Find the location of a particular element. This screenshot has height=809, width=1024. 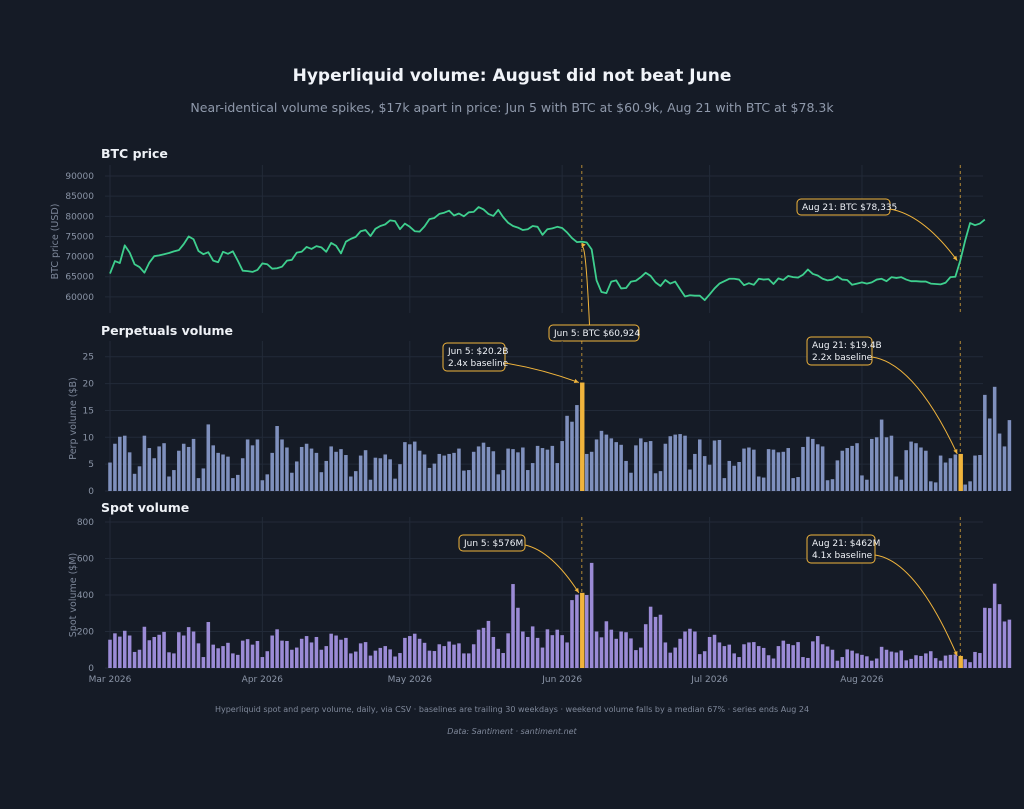

annotation: Jun 5: $20.2B 2.4x baseline is located at coordinates (510, 363).